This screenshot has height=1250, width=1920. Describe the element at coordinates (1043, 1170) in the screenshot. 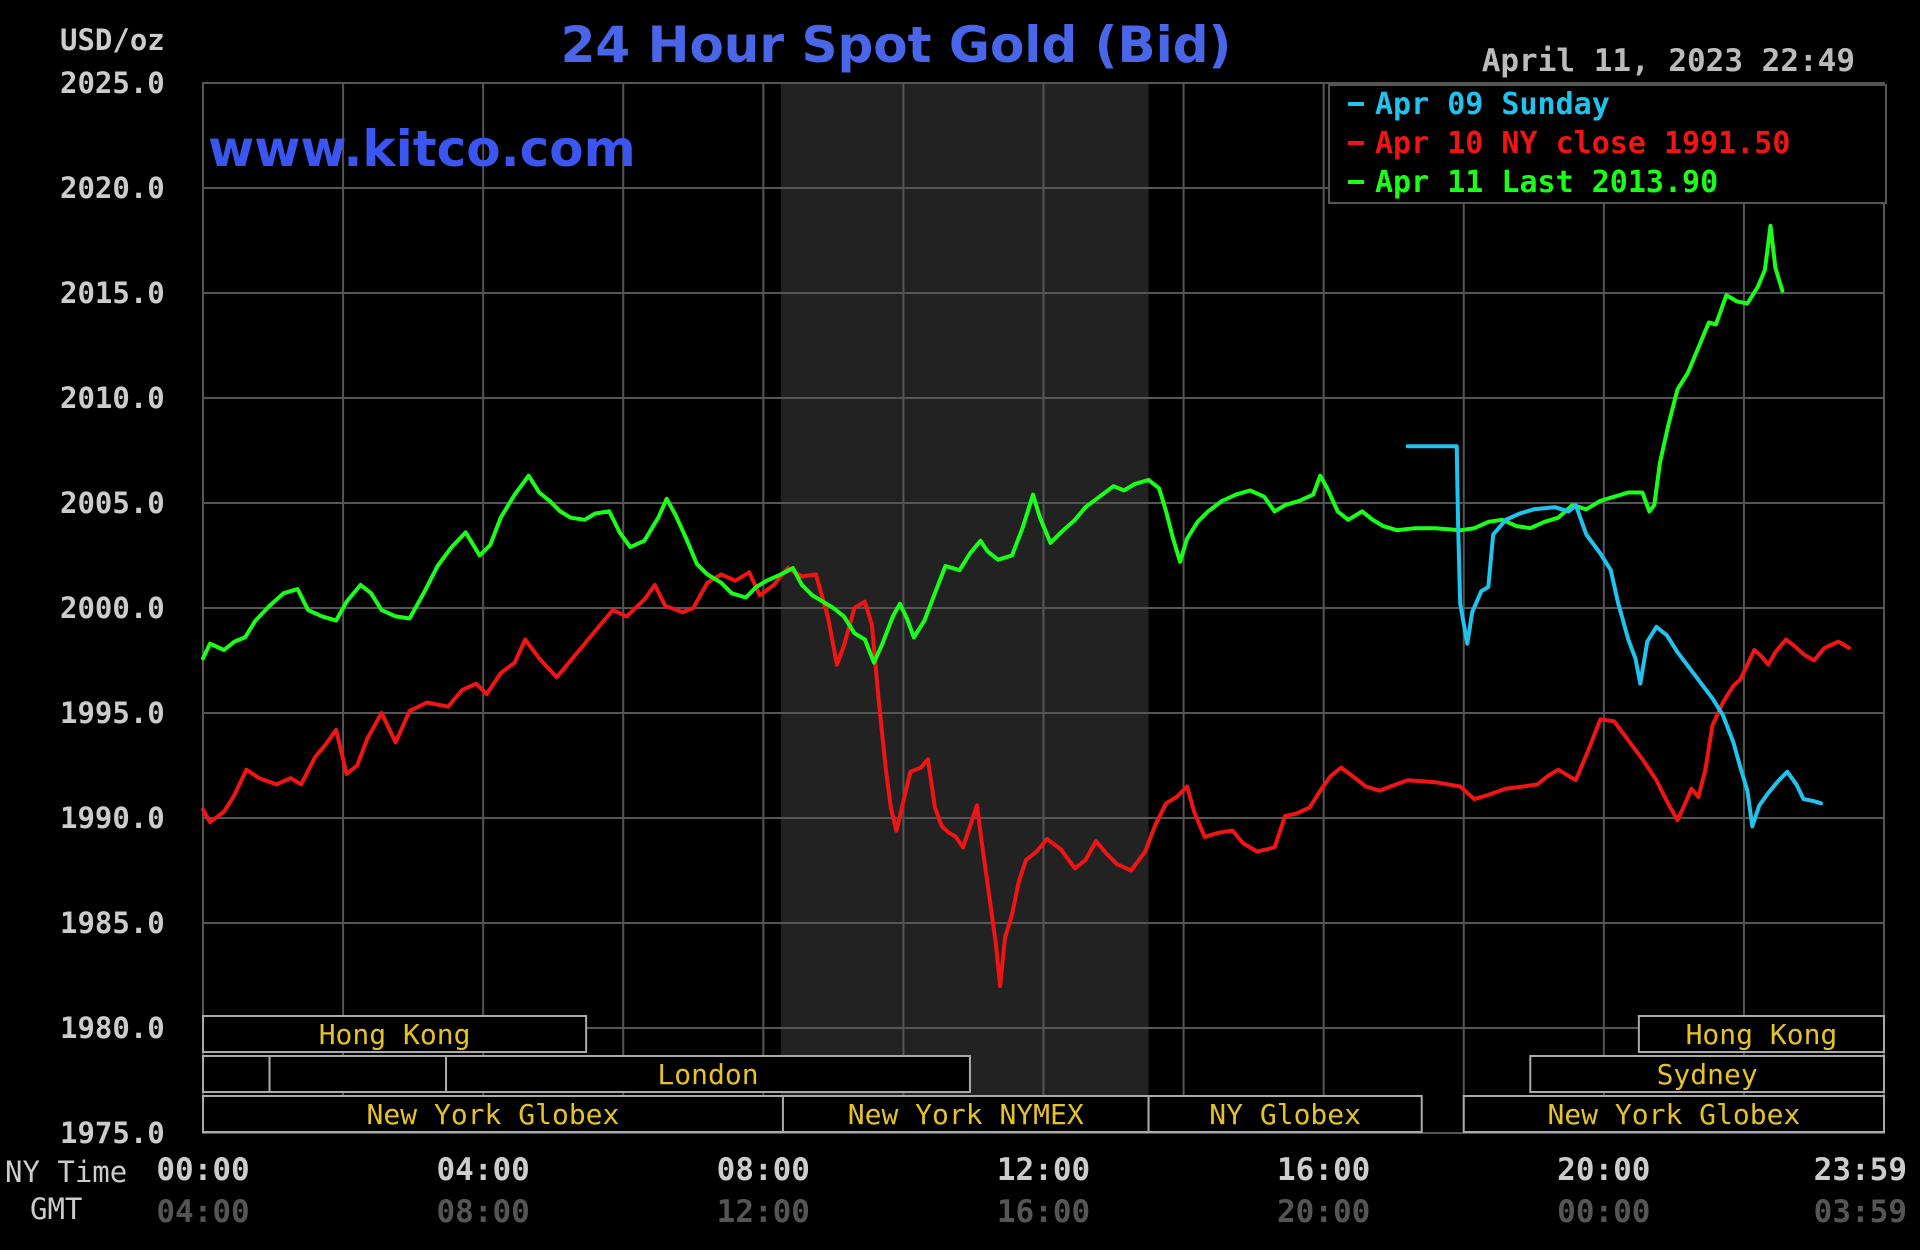

I see `x-tick-label-ny: 12:00` at that location.